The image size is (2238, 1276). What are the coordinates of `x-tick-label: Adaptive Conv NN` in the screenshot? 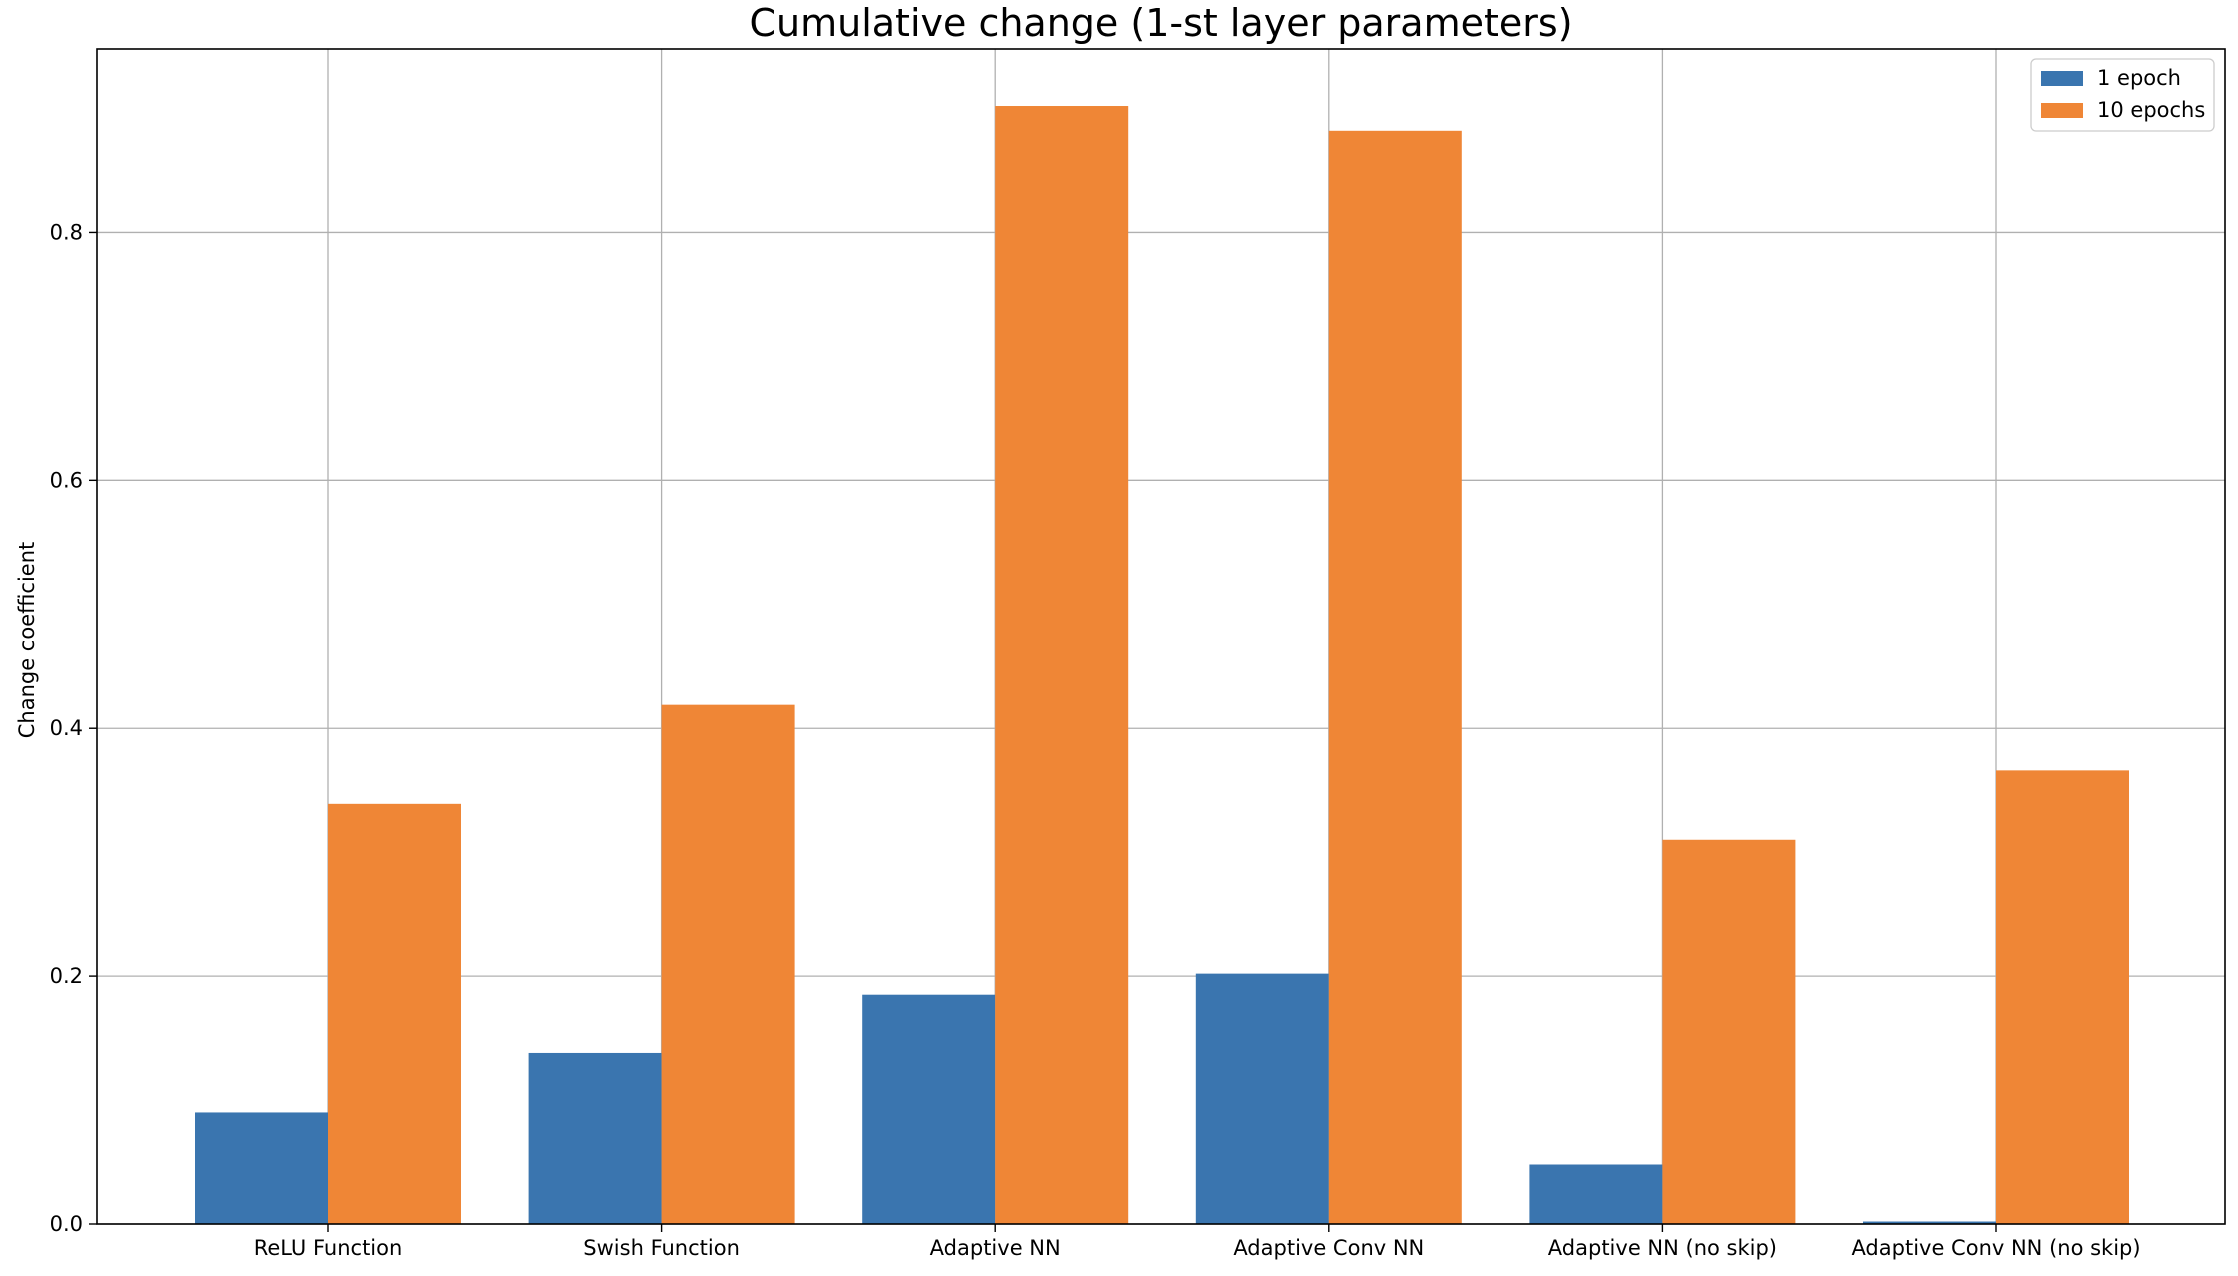 It's located at (1328, 1248).